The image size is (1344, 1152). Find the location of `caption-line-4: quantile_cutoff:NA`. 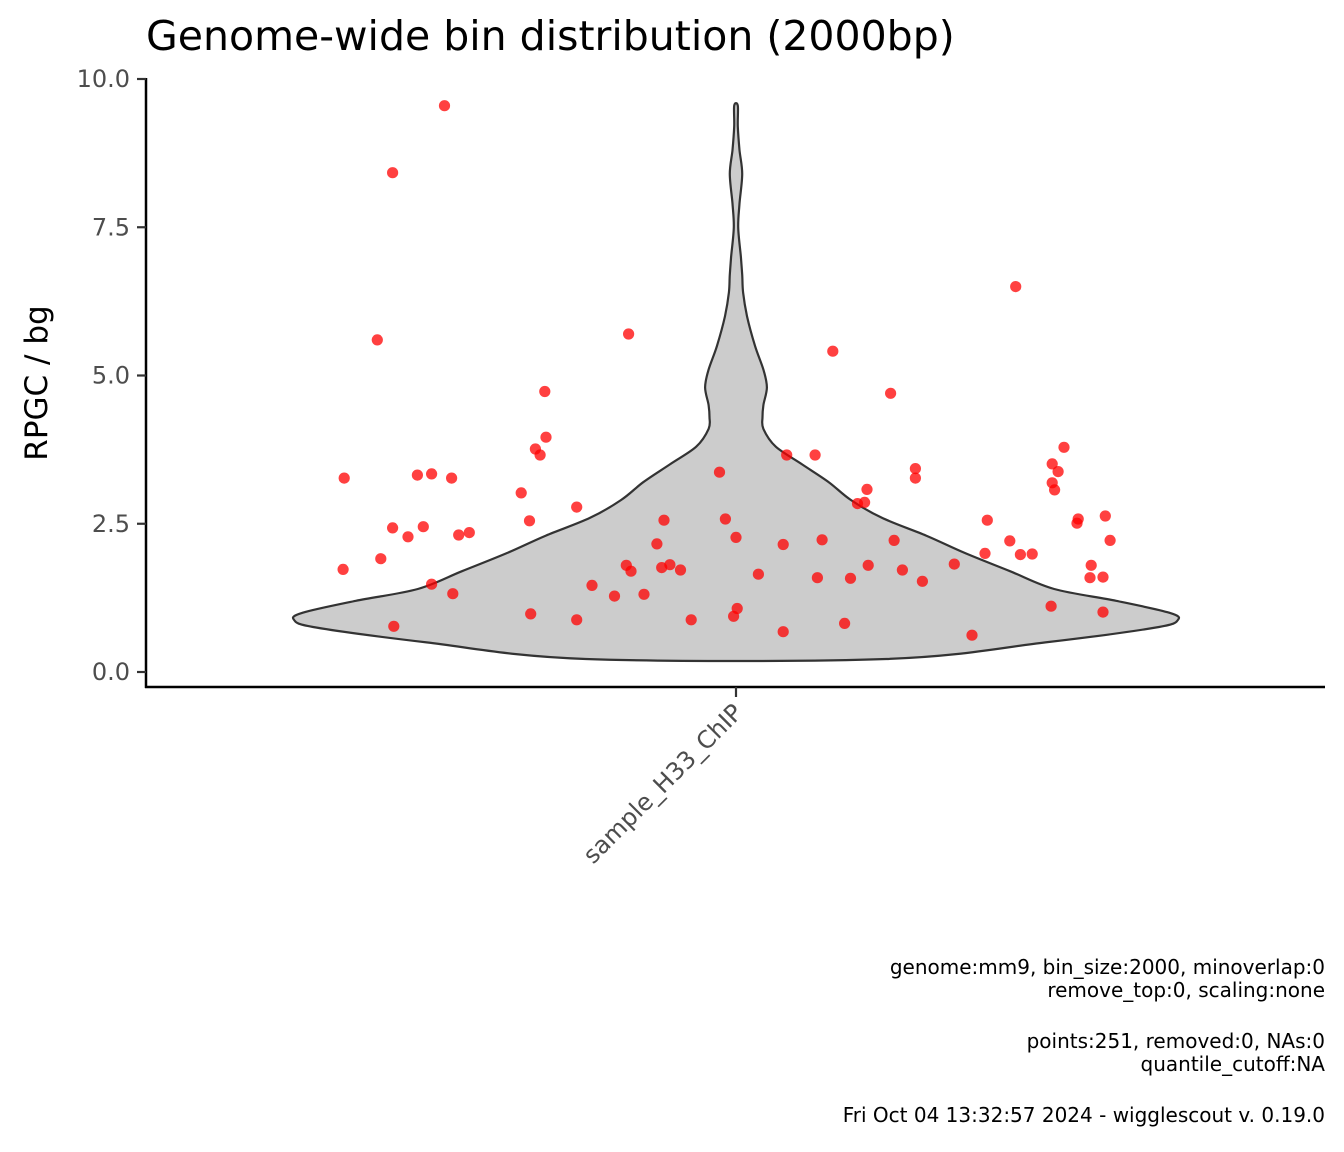

caption-line-4: quantile_cutoff:NA is located at coordinates (1232, 1064).